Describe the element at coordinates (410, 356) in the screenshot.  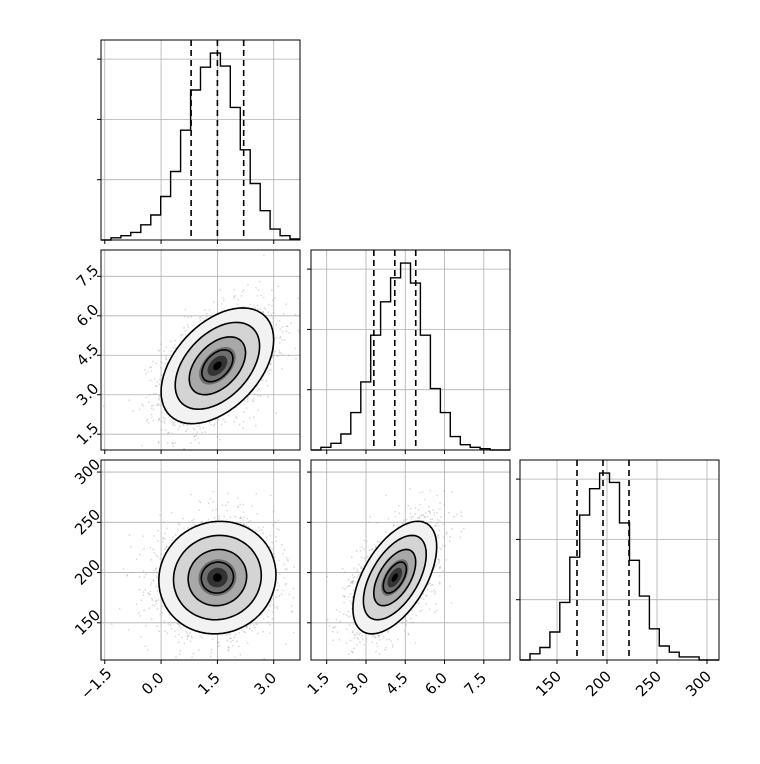
I see `histogram-step` at that location.